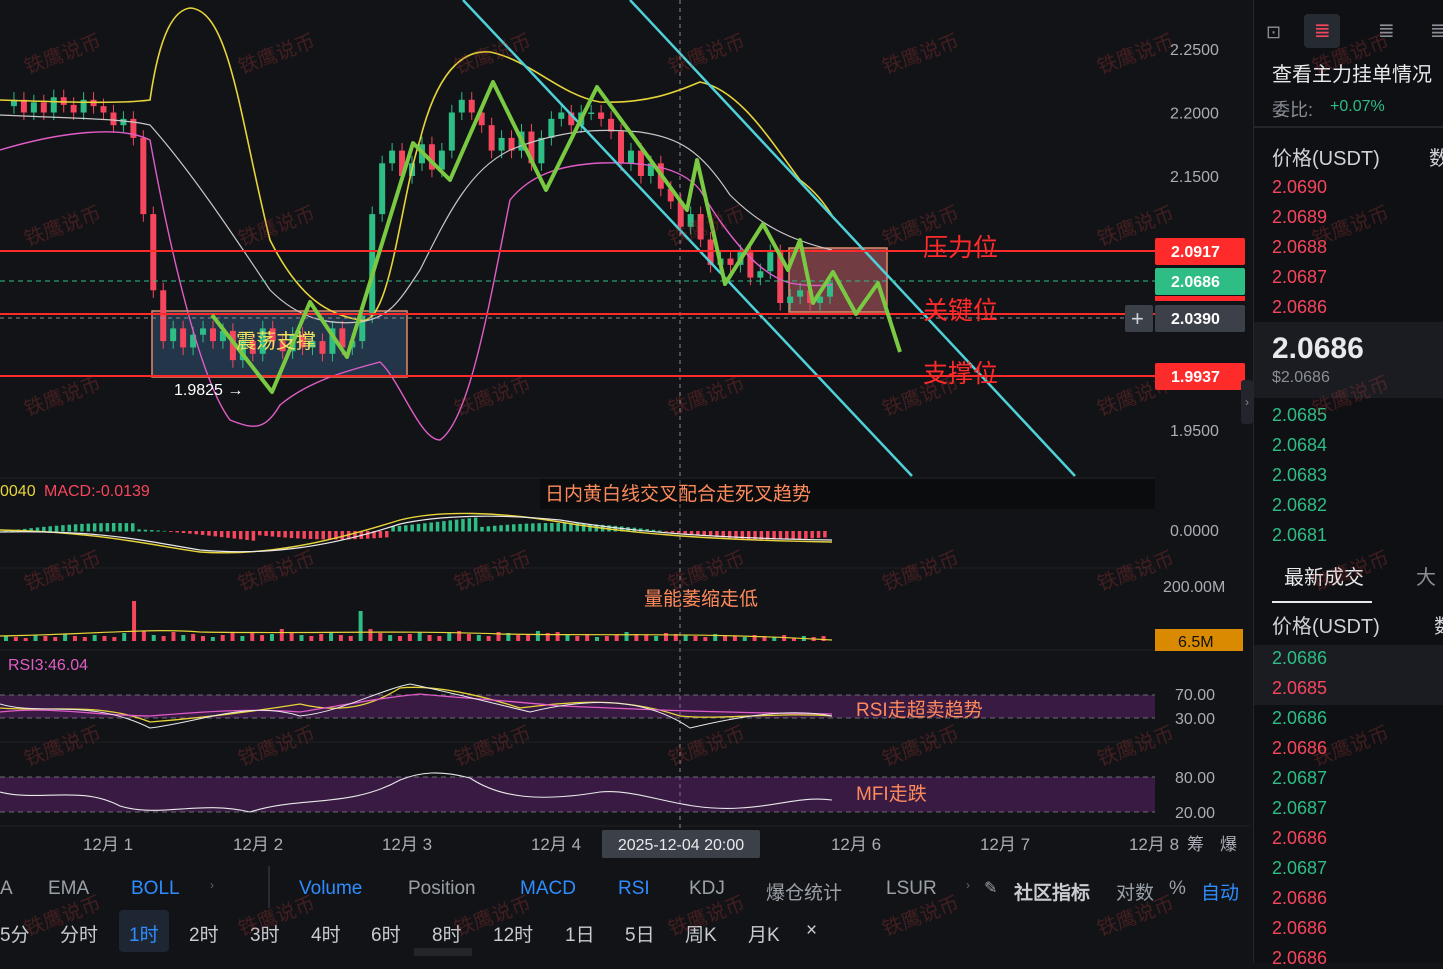 Image resolution: width=1443 pixels, height=969 pixels. I want to click on bid-row: 2.0682, so click(1300, 505).